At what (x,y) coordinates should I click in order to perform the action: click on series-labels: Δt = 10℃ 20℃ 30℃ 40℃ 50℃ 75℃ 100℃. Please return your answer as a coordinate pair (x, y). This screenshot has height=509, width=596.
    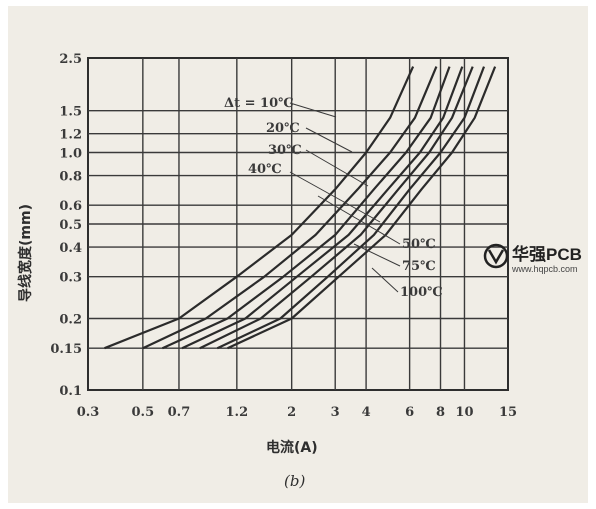
    Looking at the image, I should click on (333, 198).